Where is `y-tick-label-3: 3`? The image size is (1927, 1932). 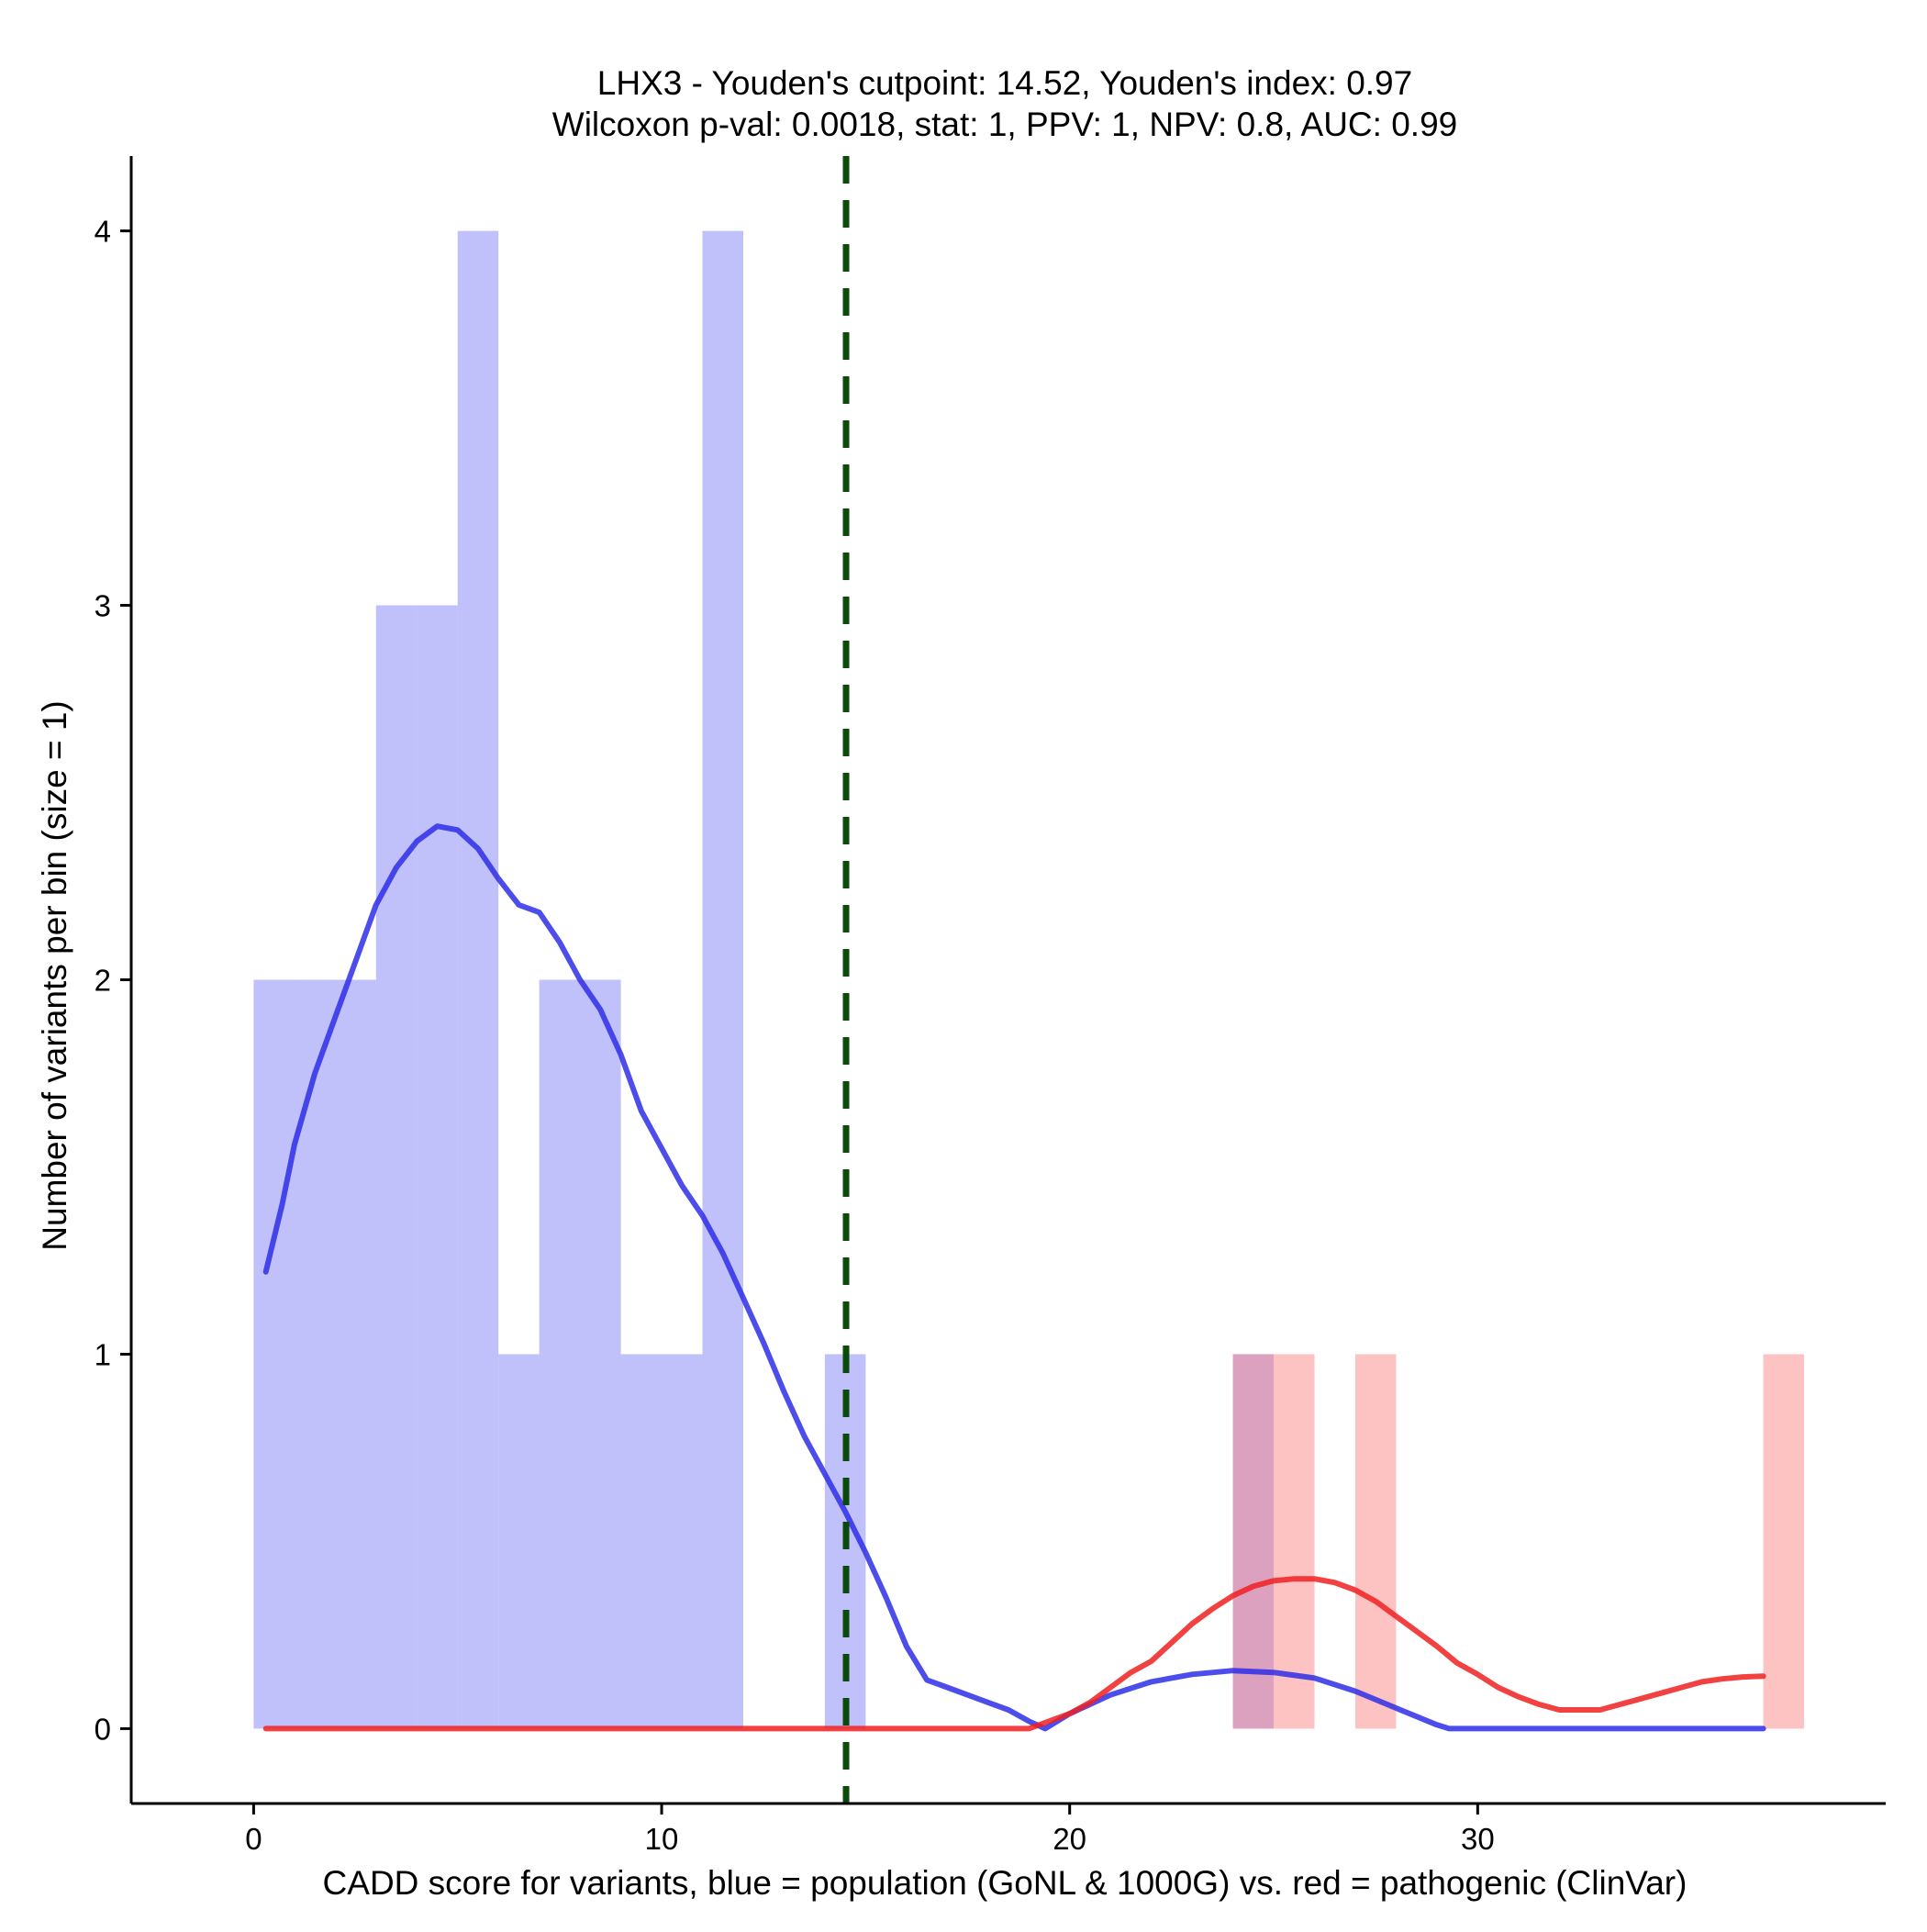 y-tick-label-3: 3 is located at coordinates (103, 606).